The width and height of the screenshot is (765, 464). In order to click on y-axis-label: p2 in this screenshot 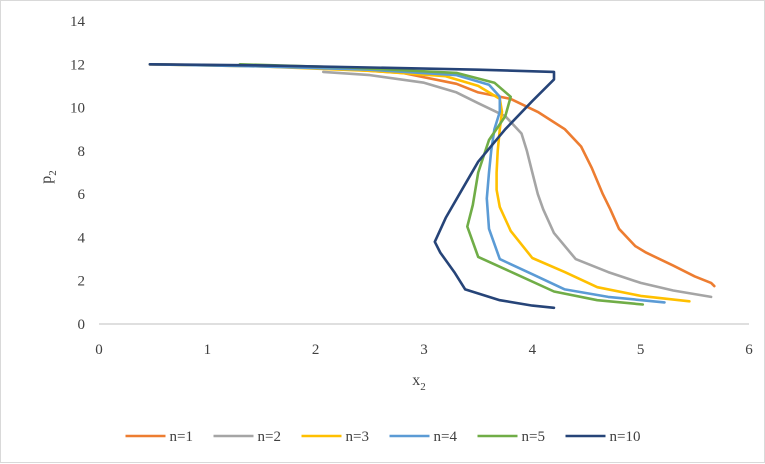, I will do `click(48, 177)`.